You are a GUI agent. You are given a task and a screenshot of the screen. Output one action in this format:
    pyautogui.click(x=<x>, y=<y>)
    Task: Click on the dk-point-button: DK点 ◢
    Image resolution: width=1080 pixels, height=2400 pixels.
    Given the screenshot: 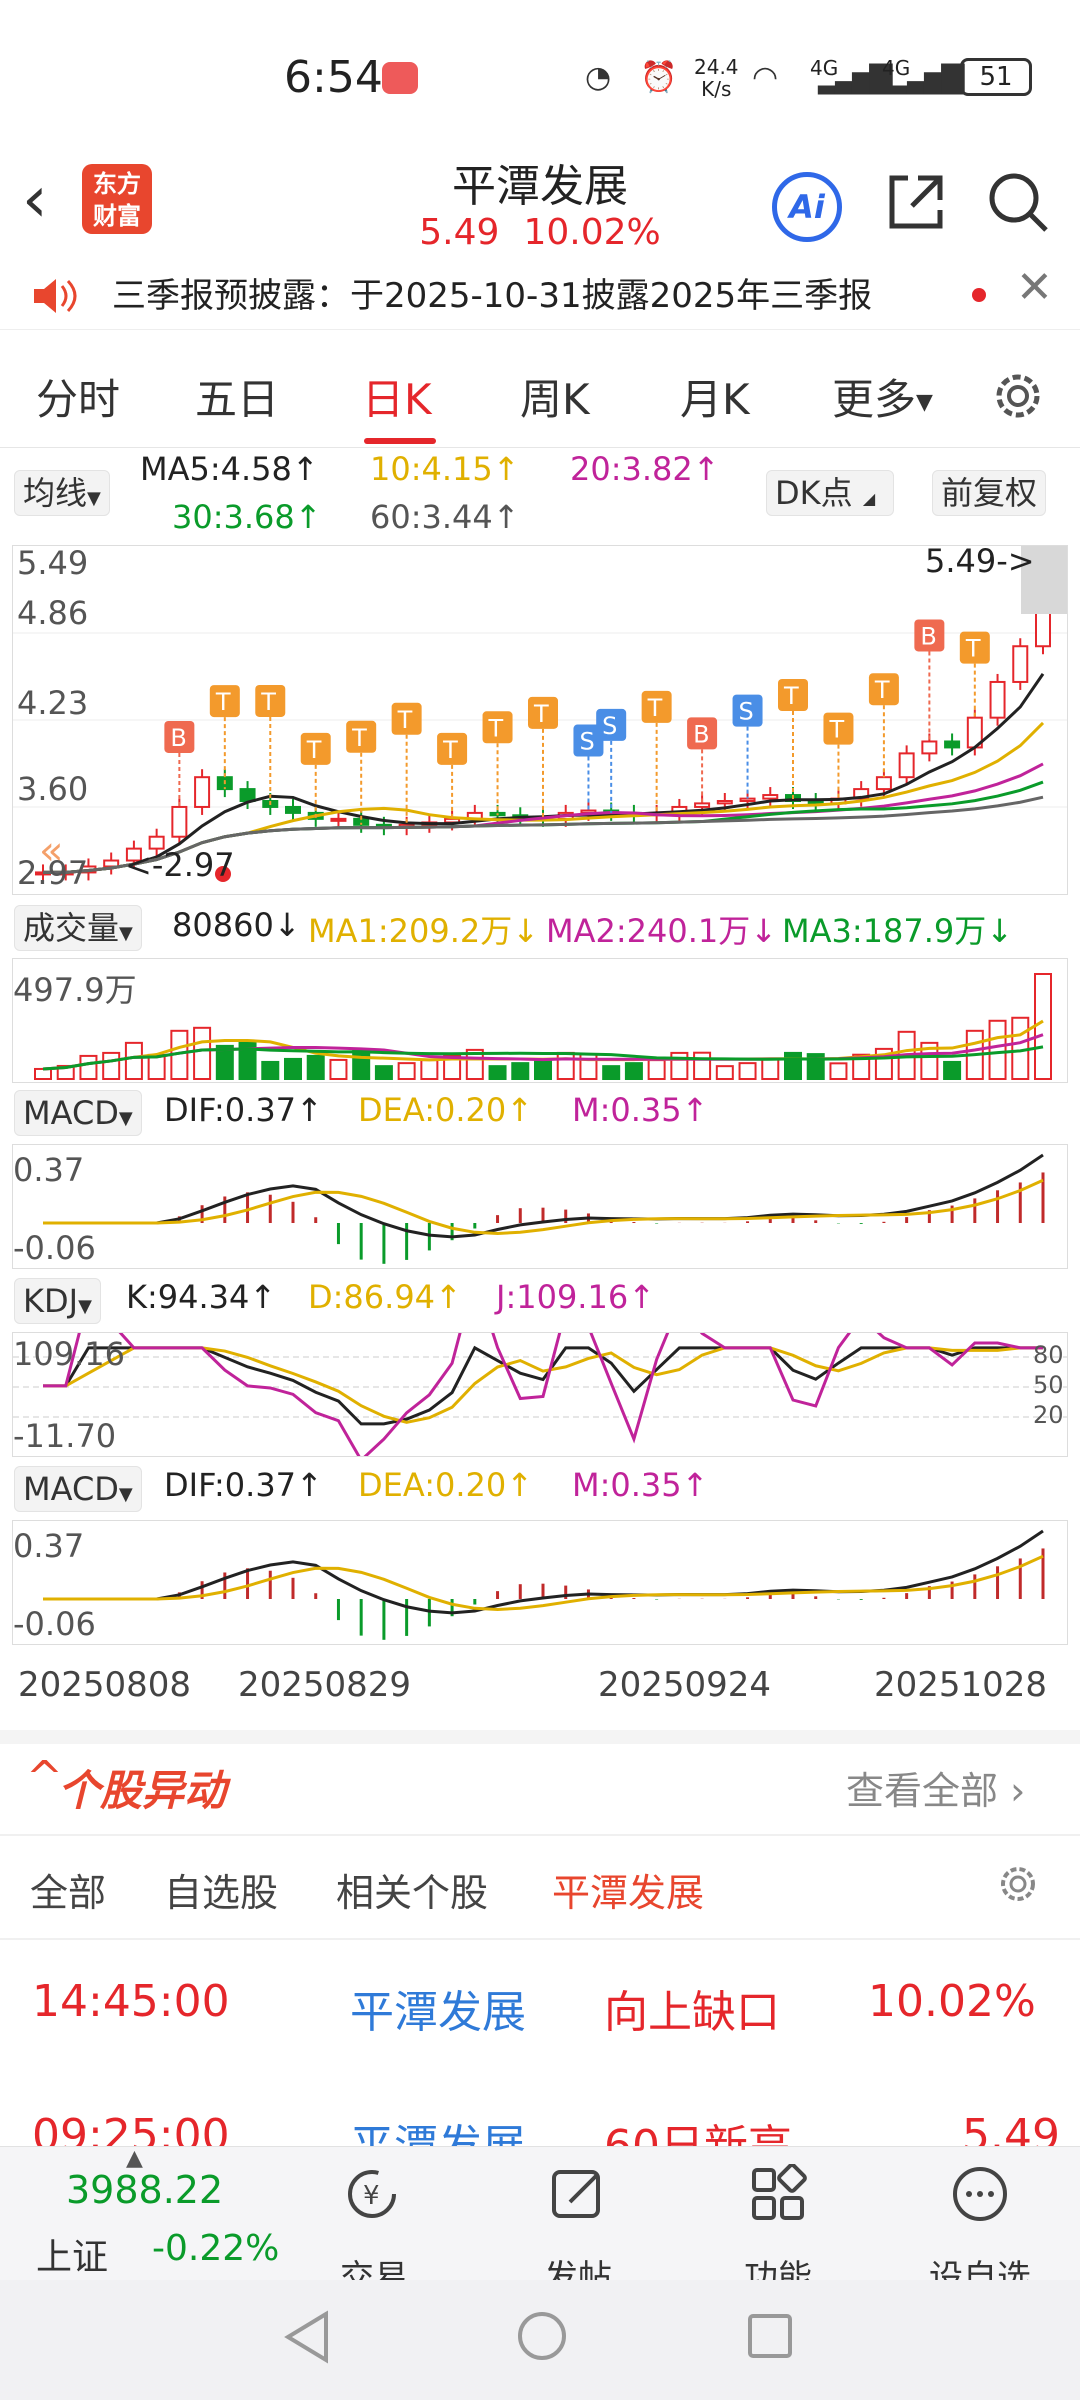 What is the action you would take?
    pyautogui.click(x=830, y=493)
    